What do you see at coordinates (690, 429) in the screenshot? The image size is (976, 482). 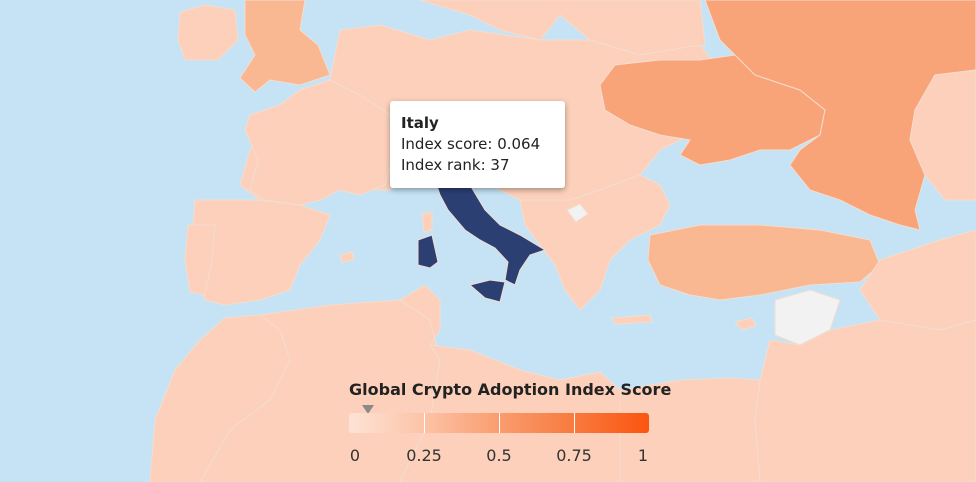 I see `country-egypt` at bounding box center [690, 429].